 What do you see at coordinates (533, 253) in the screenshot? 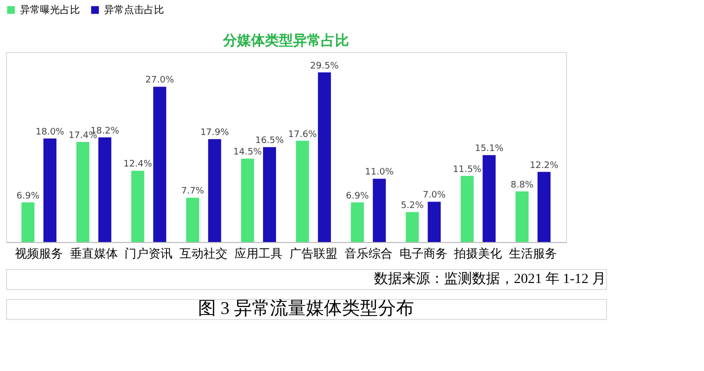
I see `x-tick-label: 生活服务` at bounding box center [533, 253].